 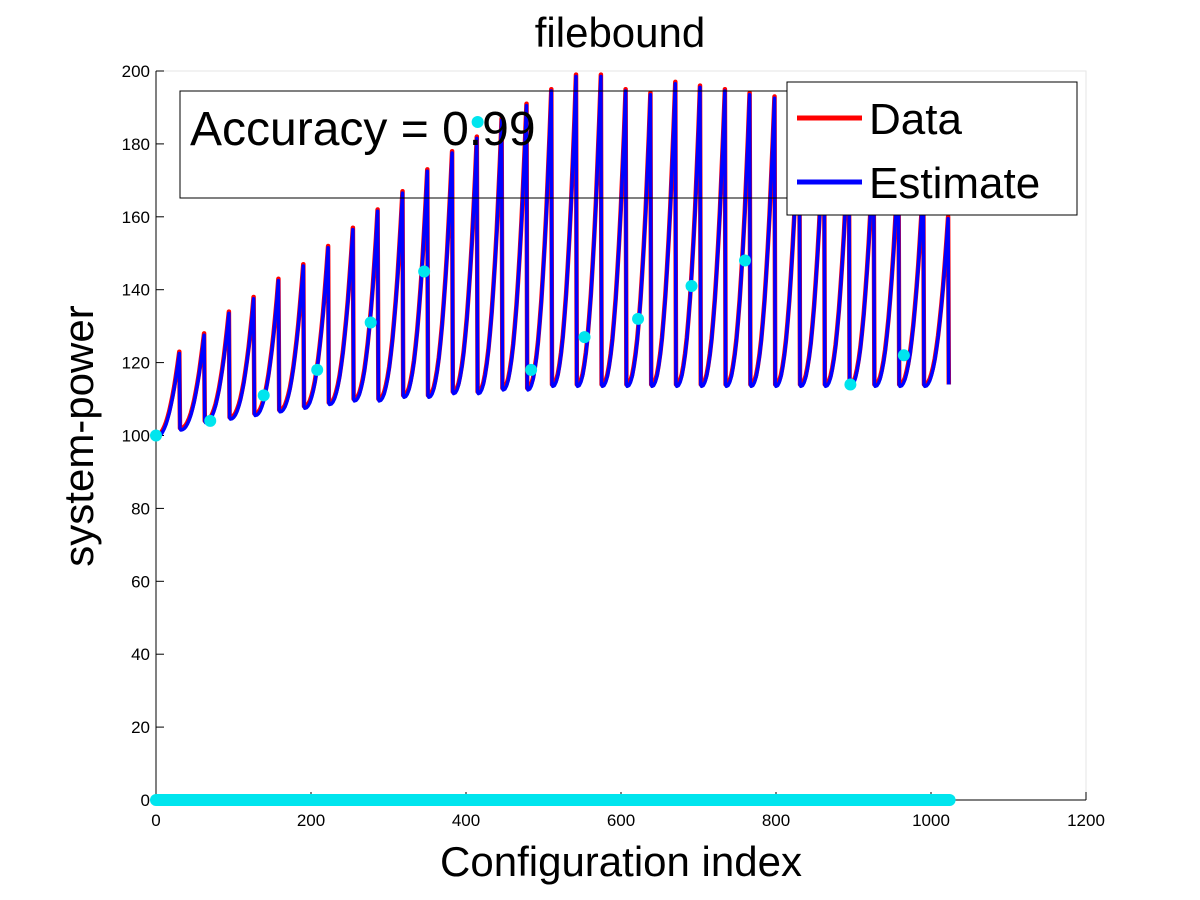 What do you see at coordinates (466, 820) in the screenshot?
I see `x-tick-label: 400` at bounding box center [466, 820].